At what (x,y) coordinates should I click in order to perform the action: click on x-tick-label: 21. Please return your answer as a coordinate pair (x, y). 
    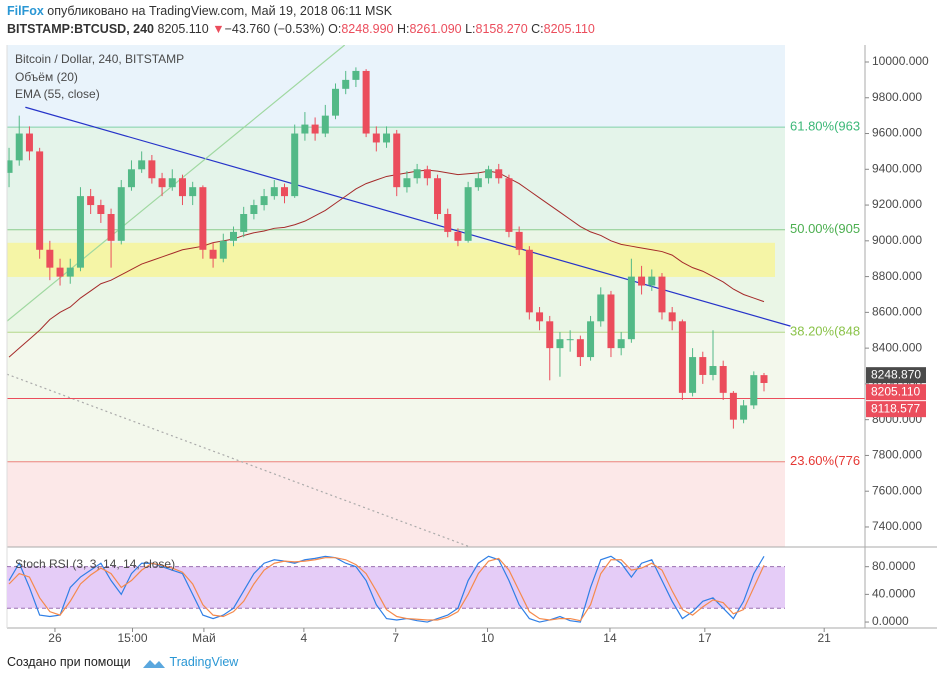
    Looking at the image, I should click on (825, 638).